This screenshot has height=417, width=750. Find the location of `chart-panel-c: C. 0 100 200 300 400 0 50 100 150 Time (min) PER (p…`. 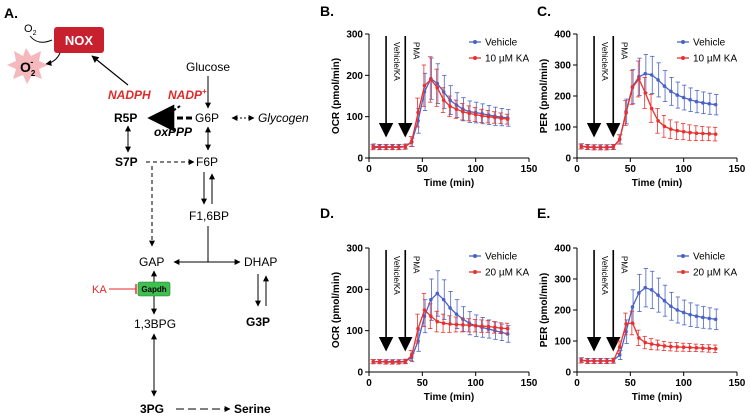

chart-panel-c: C. 0 100 200 300 400 0 50 100 150 Time (min) PER (p… is located at coordinates (641, 96).